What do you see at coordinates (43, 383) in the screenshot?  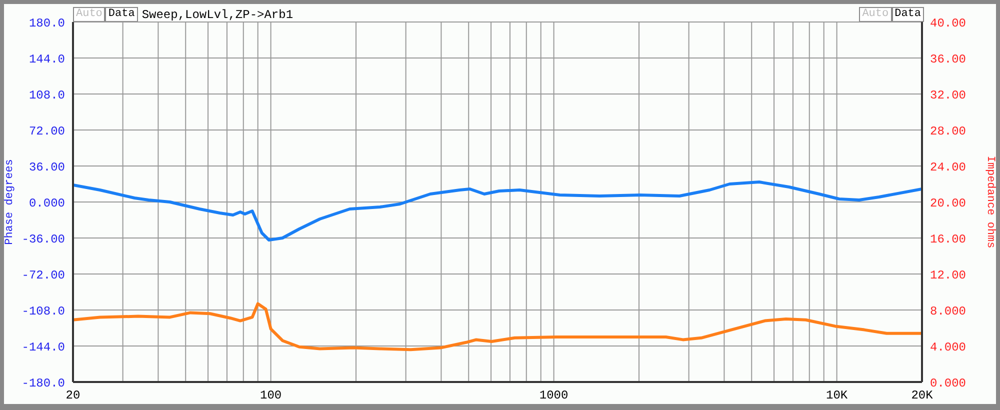 I see `y-tick-label: -180.0` at bounding box center [43, 383].